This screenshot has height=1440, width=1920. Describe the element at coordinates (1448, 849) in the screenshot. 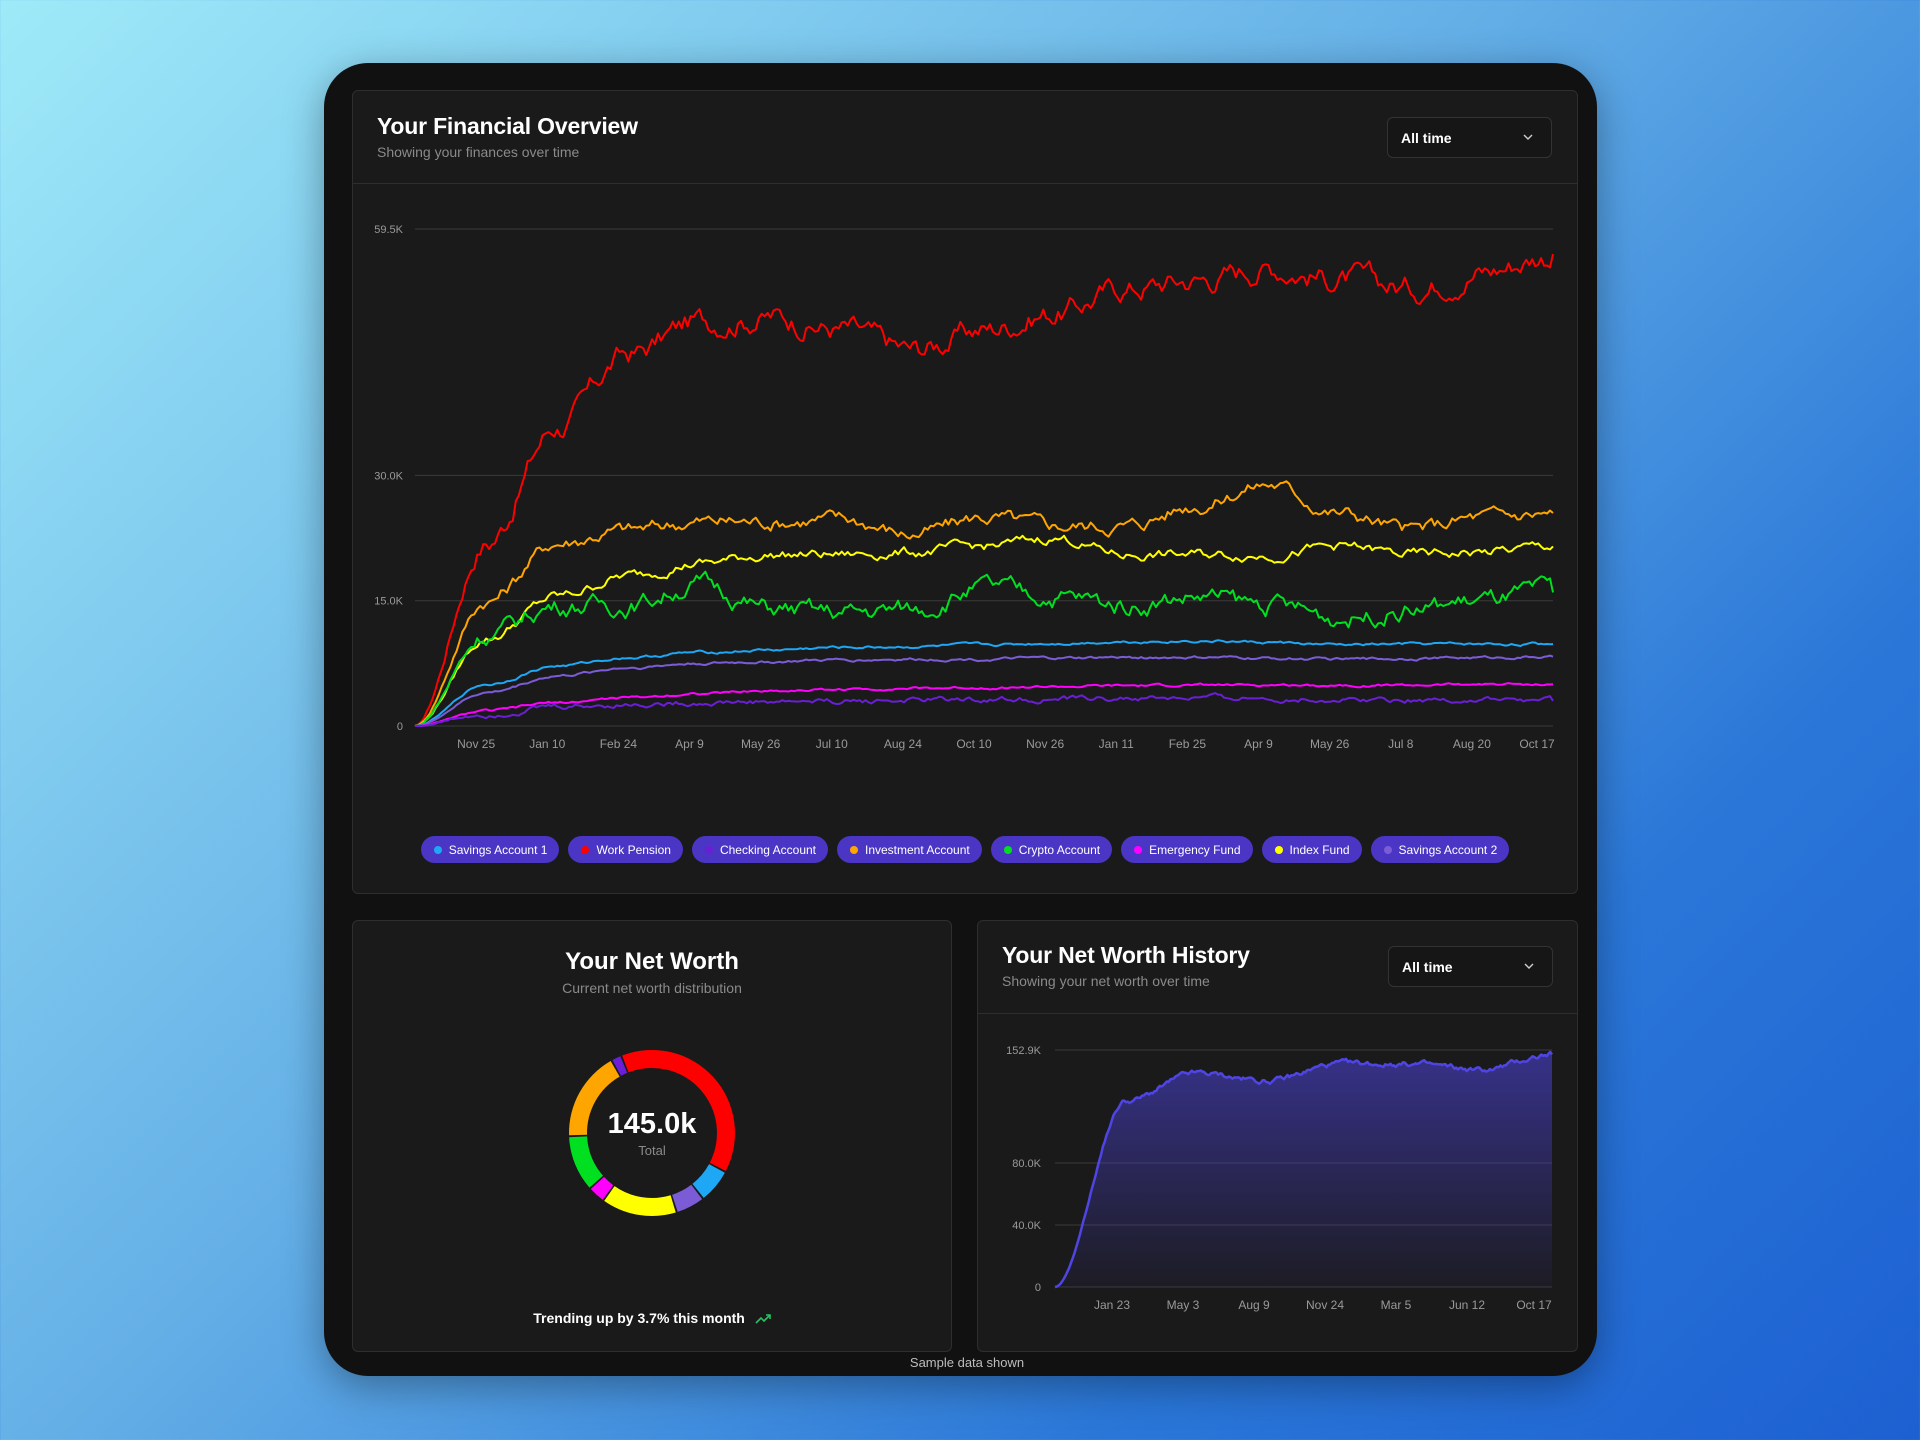

I see `legend-label: Savings Account 2` at that location.